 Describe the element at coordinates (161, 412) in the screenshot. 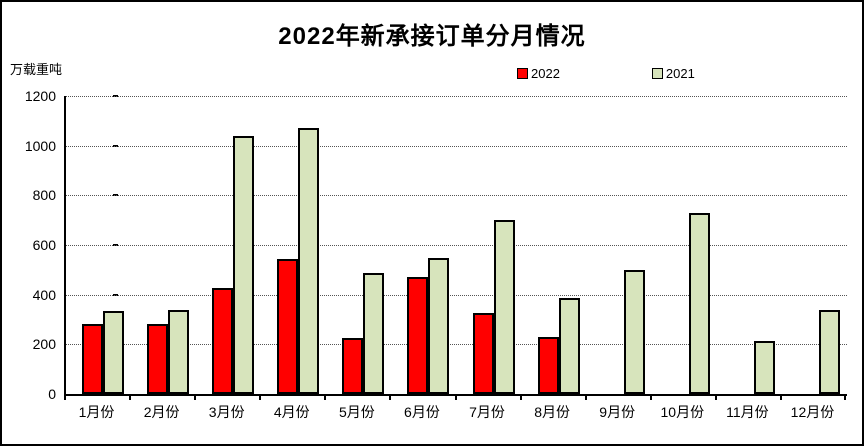

I see `x-tick-label-2: 2月份` at that location.